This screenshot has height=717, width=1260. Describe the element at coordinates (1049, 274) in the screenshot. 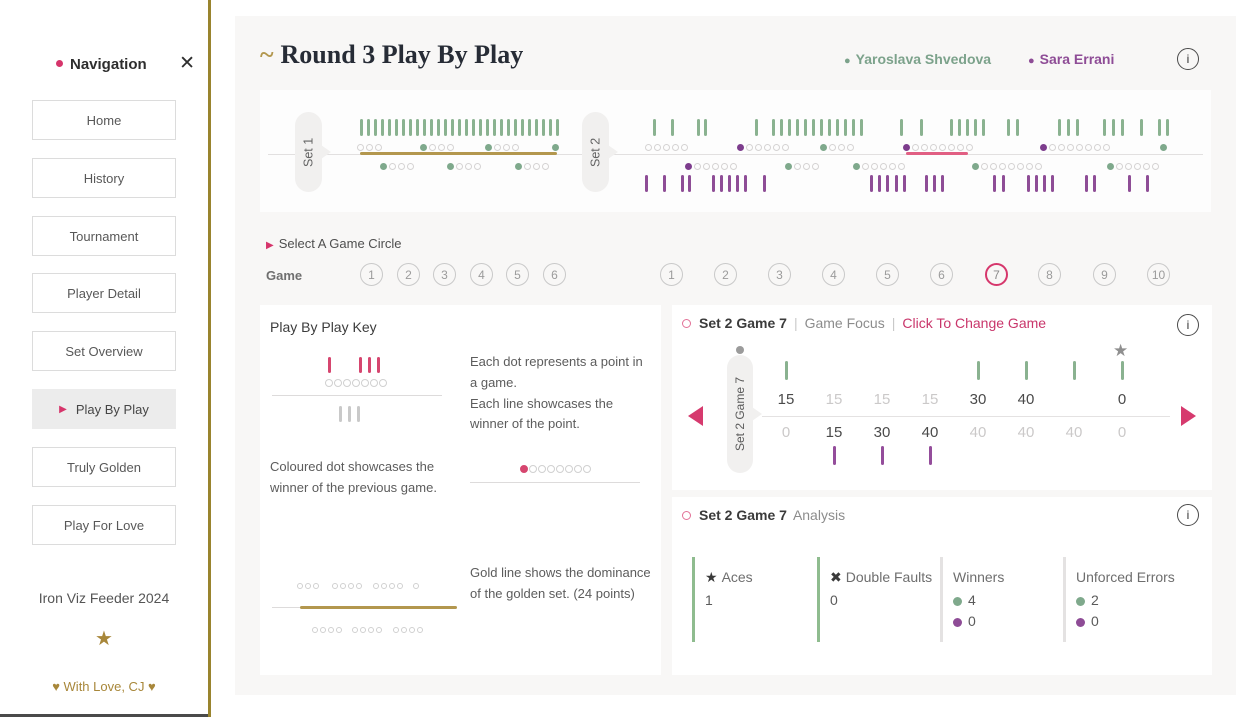

I see `game-circle-set2-8: 8` at that location.